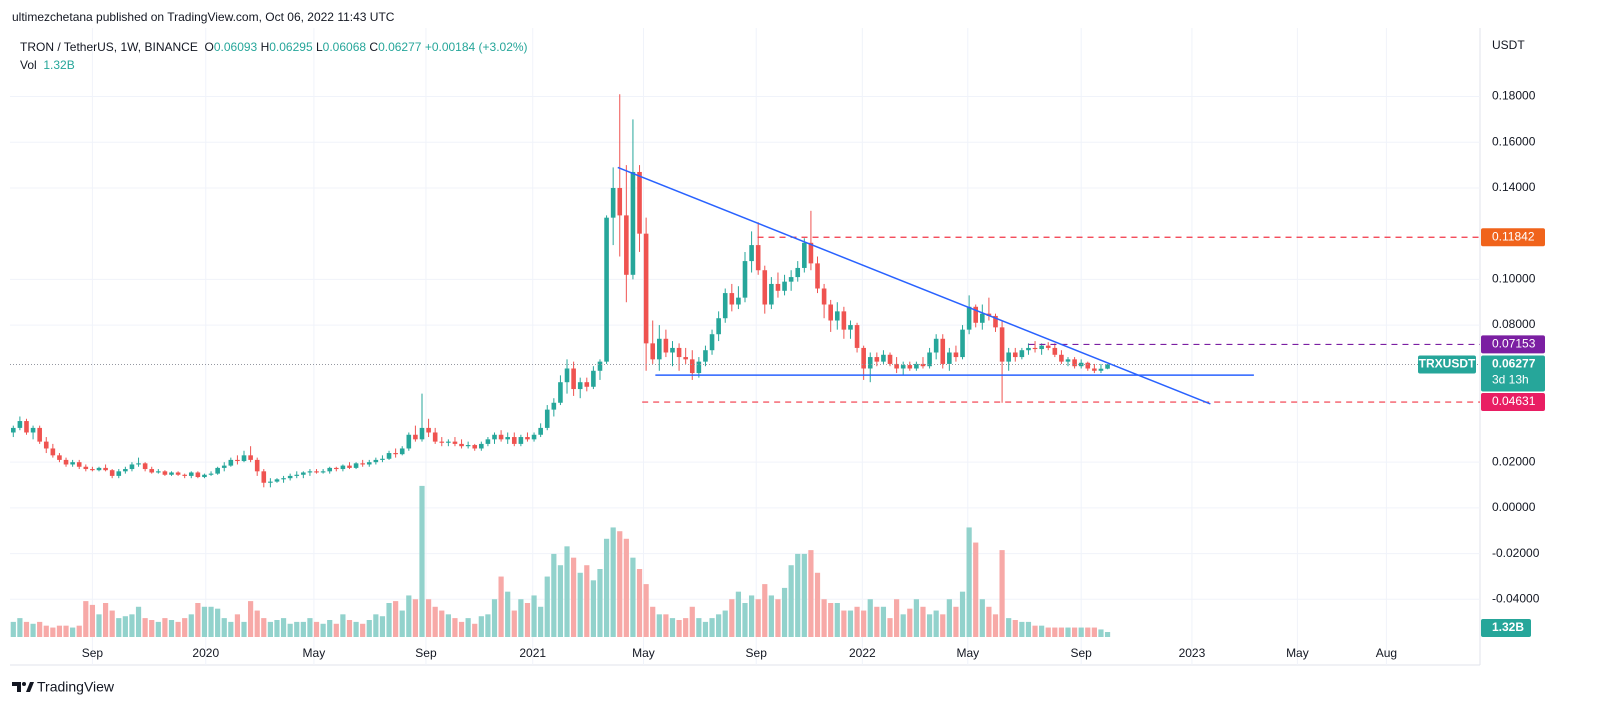 This screenshot has width=1600, height=720. Describe the element at coordinates (205, 653) in the screenshot. I see `x-tick-label: 2020` at that location.